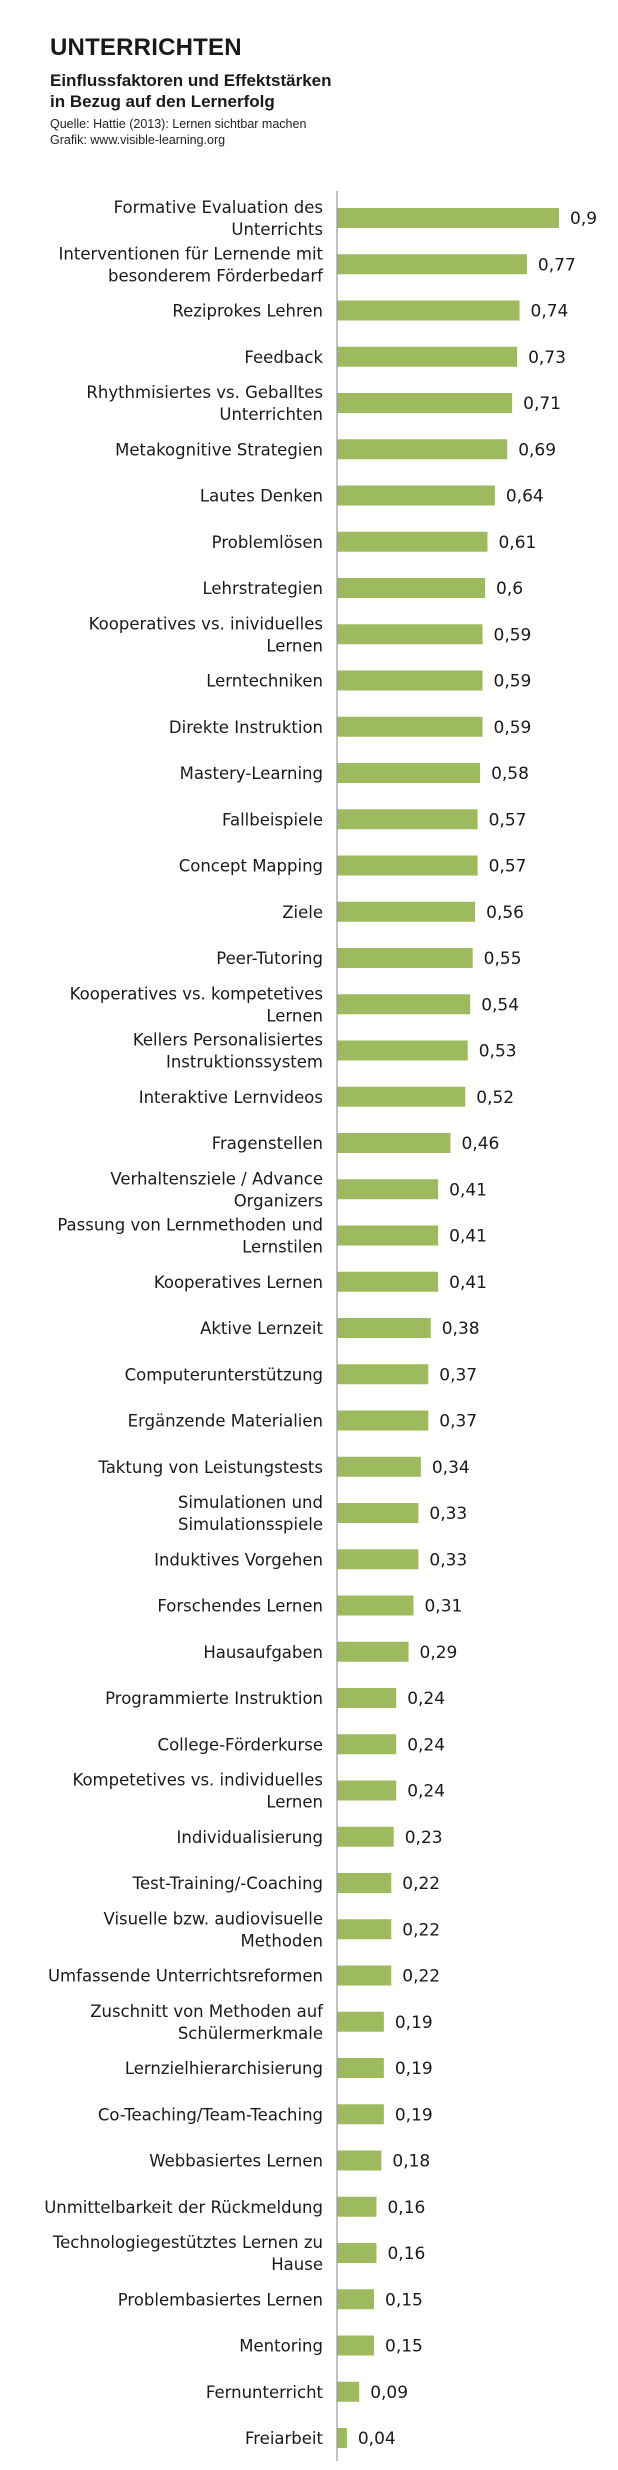  Describe the element at coordinates (207, 2011) in the screenshot. I see `category-label: Zuschnitt von Methoden auf` at that location.